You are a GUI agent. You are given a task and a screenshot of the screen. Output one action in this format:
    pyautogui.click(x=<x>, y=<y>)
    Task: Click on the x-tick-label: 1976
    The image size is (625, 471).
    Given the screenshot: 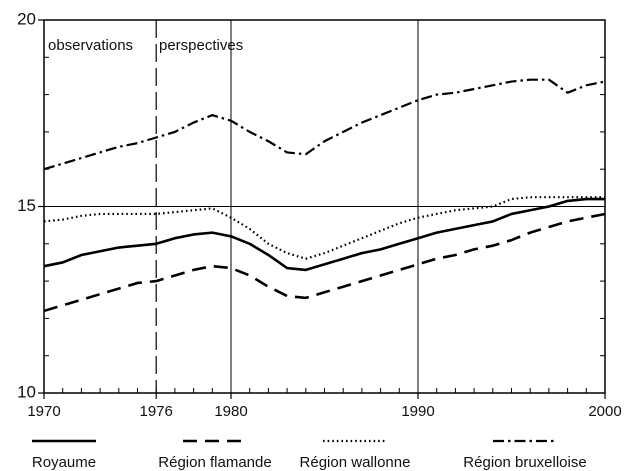 What is the action you would take?
    pyautogui.click(x=156, y=411)
    